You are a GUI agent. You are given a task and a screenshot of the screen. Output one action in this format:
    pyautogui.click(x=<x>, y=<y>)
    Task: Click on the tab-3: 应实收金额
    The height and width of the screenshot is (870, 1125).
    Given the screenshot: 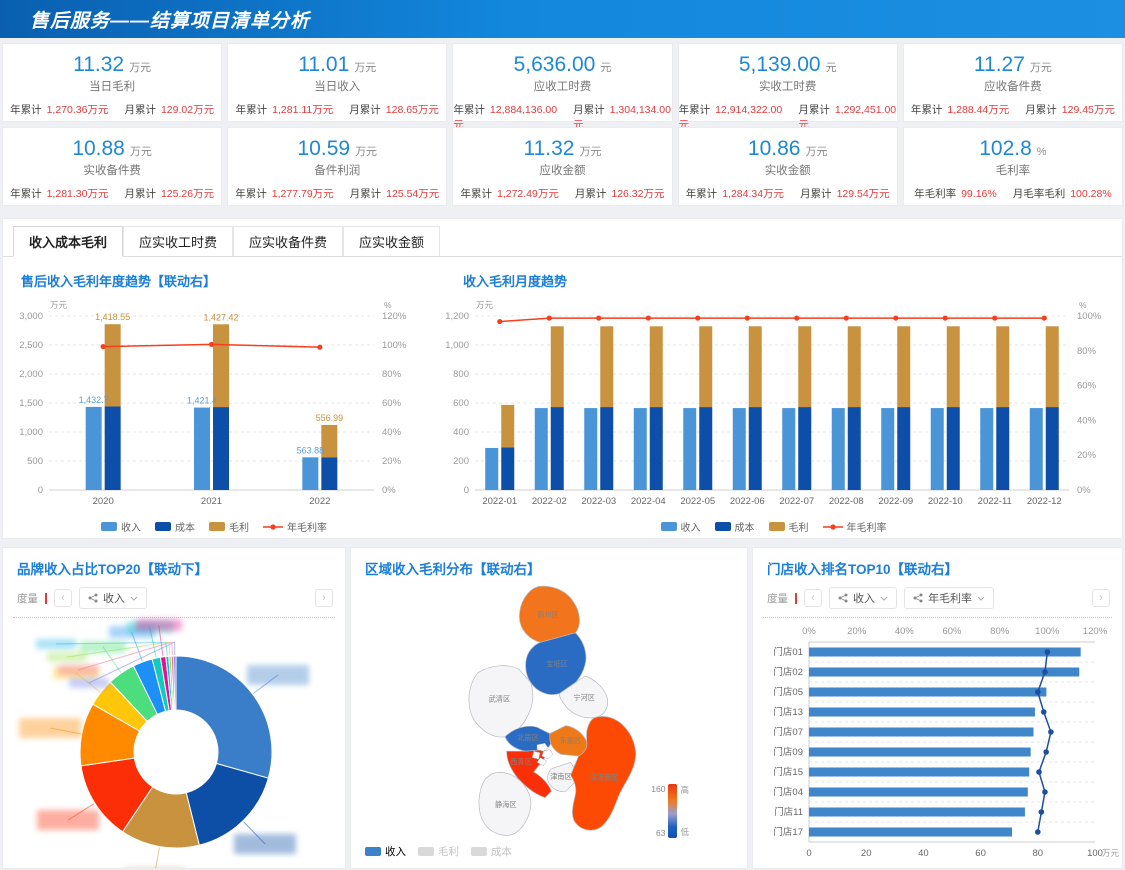 What is the action you would take?
    pyautogui.click(x=392, y=241)
    